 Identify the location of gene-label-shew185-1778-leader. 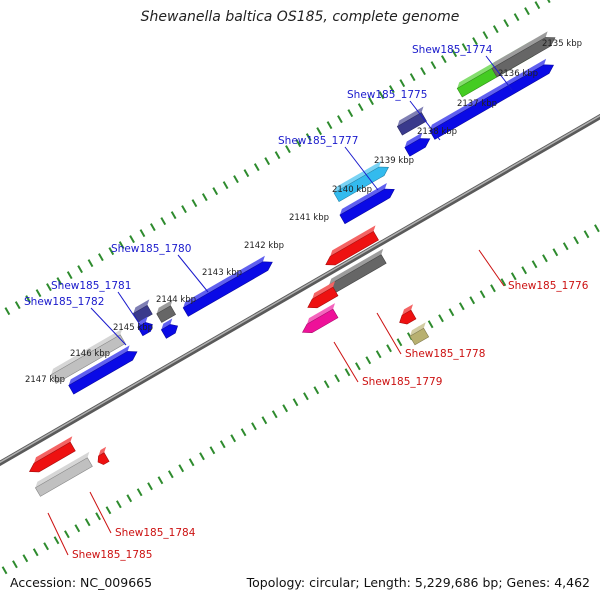
(389, 333).